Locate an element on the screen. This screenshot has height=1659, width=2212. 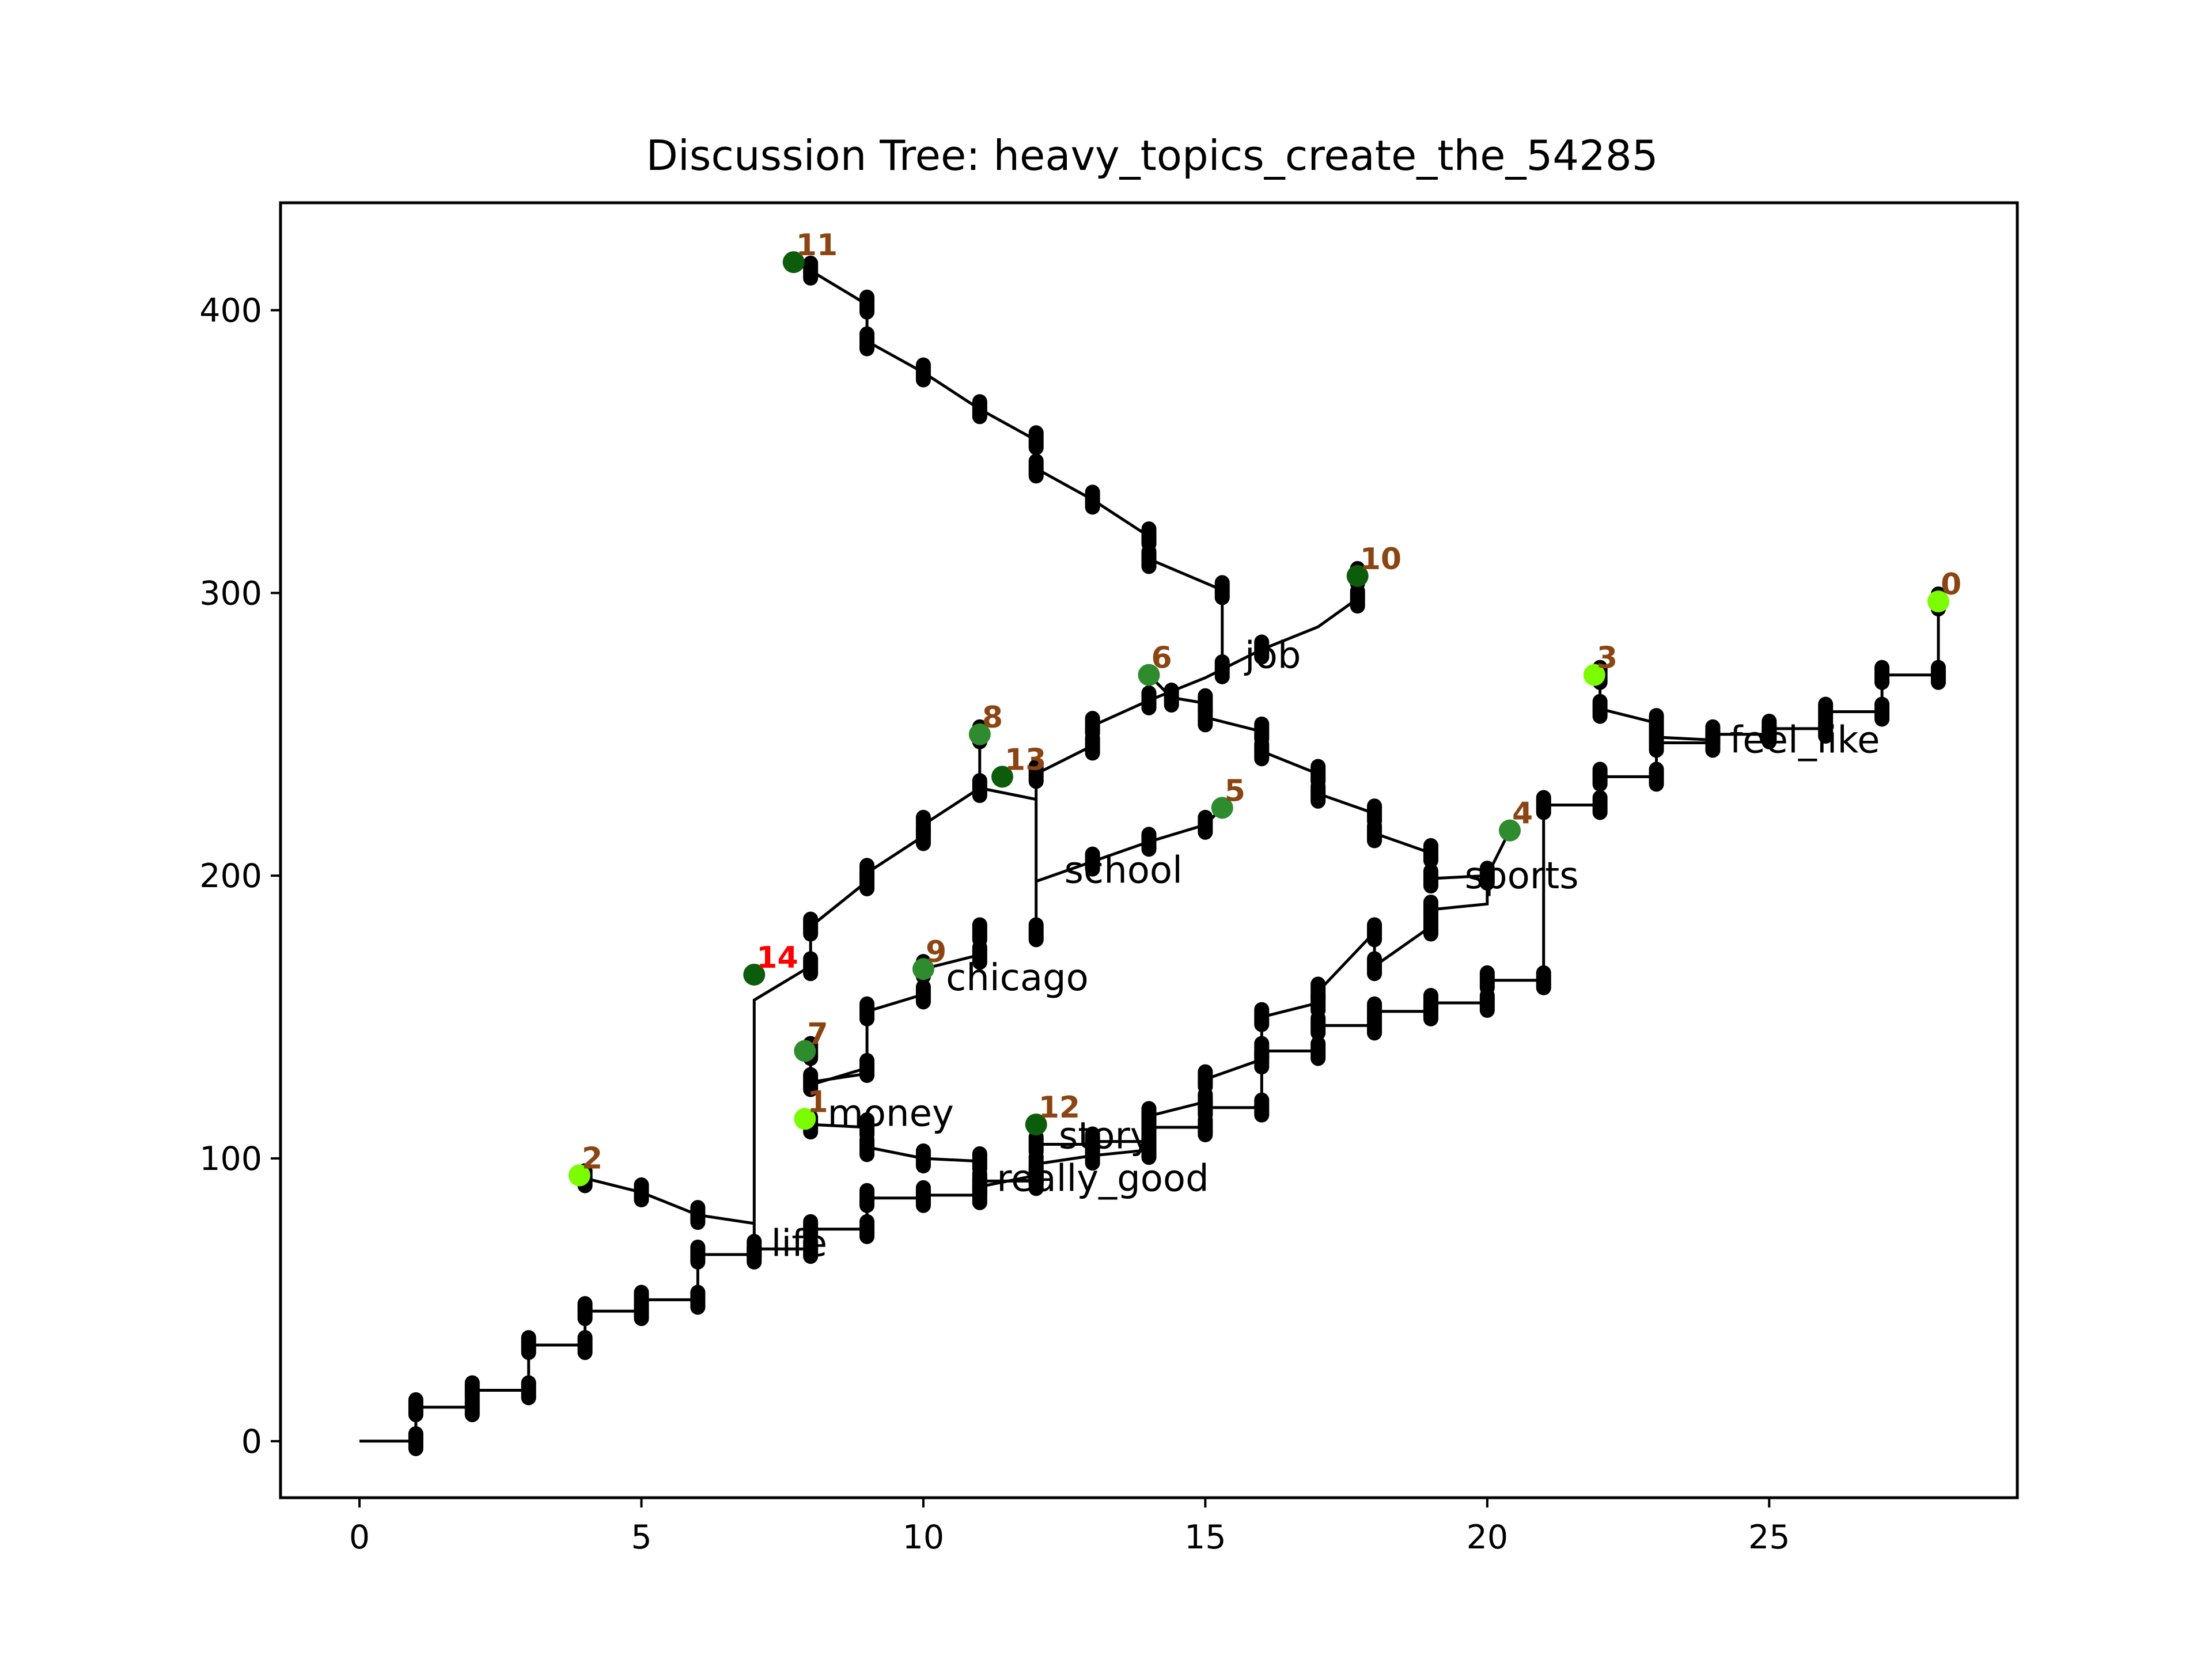
node-label-3: 3 is located at coordinates (1607, 658).